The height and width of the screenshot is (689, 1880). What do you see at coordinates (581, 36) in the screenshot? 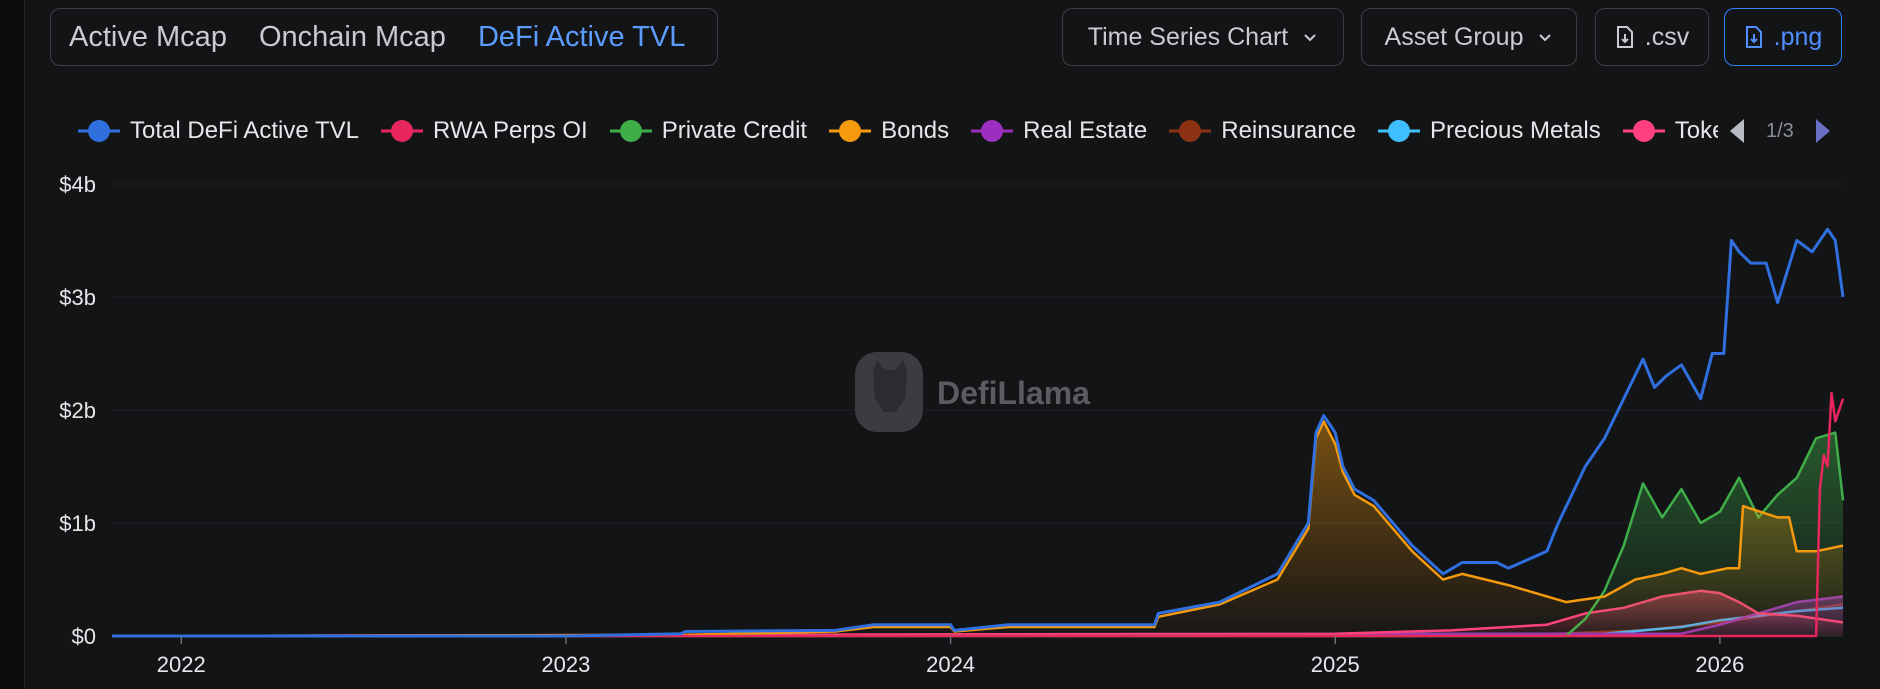
I see `tab-defi-active-tvl: DeFi Active TVL` at bounding box center [581, 36].